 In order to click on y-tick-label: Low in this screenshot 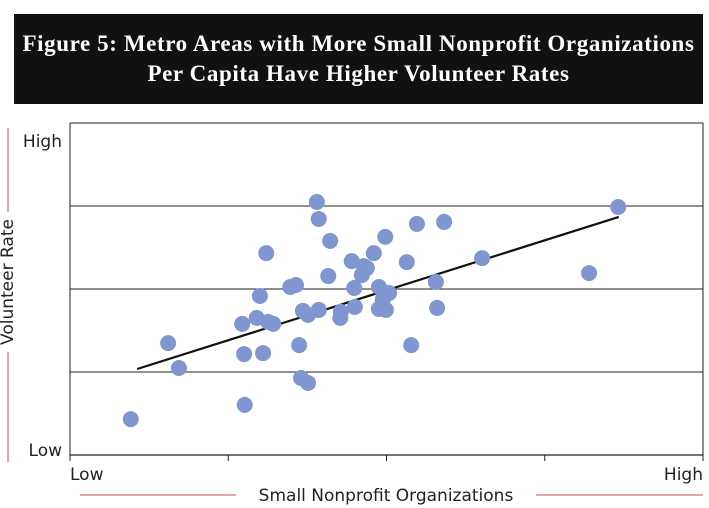, I will do `click(46, 451)`.